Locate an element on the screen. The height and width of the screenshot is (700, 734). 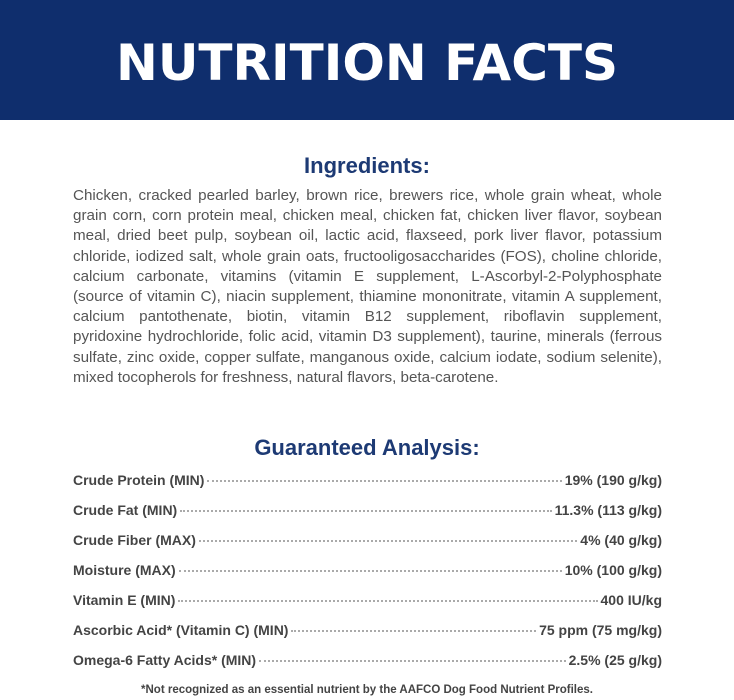
analysis-row: Crude Fat (MIN) 11.3% (113 g/kg) is located at coordinates (367, 517).